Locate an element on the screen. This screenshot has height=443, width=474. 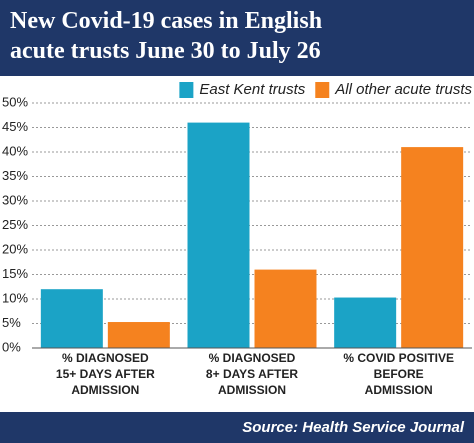
x-tick-label: % COVID POSITIVE BEFORE ADMISSION is located at coordinates (398, 374).